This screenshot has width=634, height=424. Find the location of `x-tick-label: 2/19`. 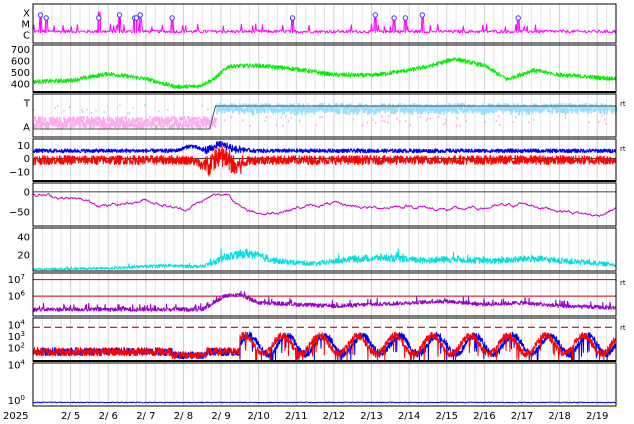

x-tick-label: 2/19 is located at coordinates (597, 416).